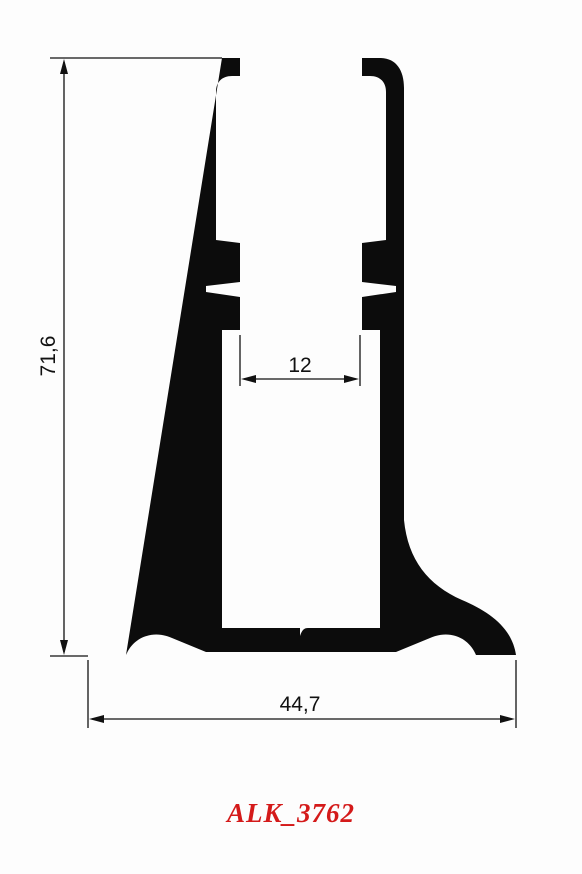 This screenshot has width=582, height=874. I want to click on inner-width-arrow-left, so click(248, 379).